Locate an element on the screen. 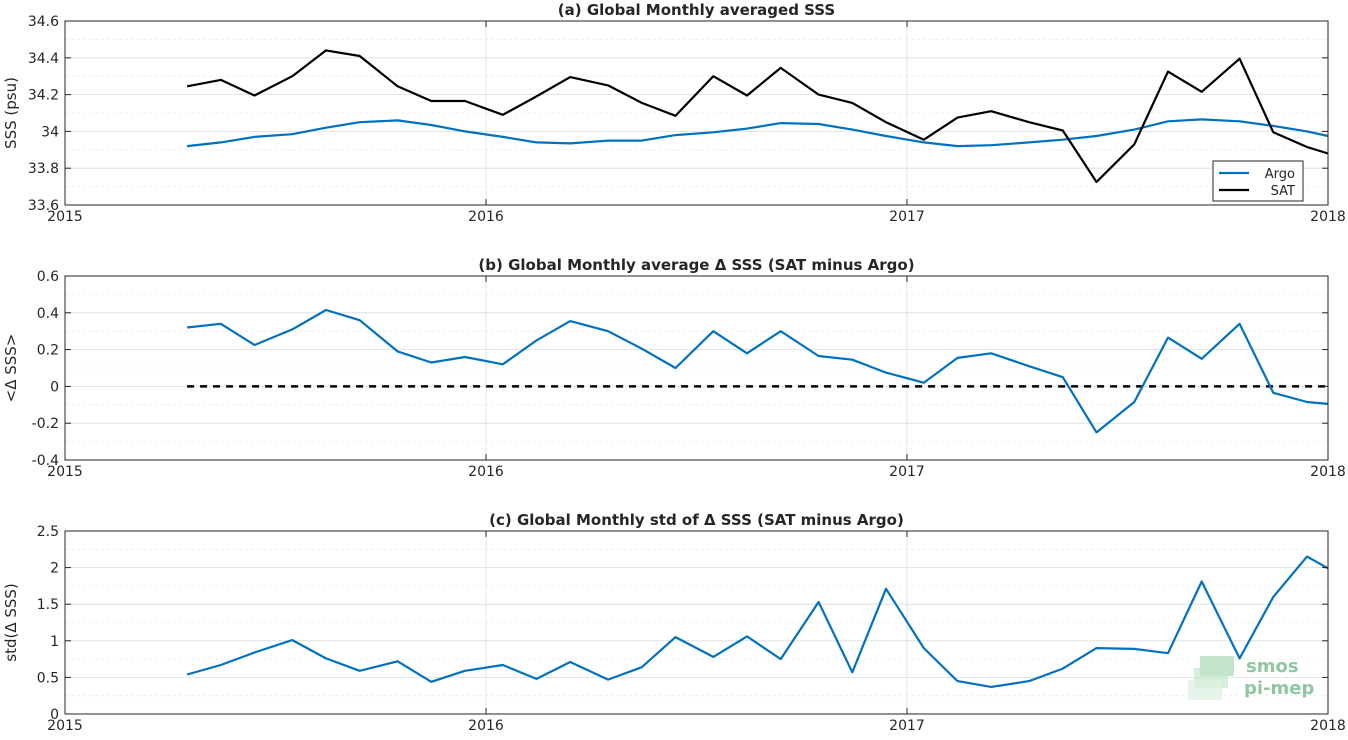 The width and height of the screenshot is (1348, 740). smos-pi-mep-logo: smos pi-mep is located at coordinates (1251, 678).